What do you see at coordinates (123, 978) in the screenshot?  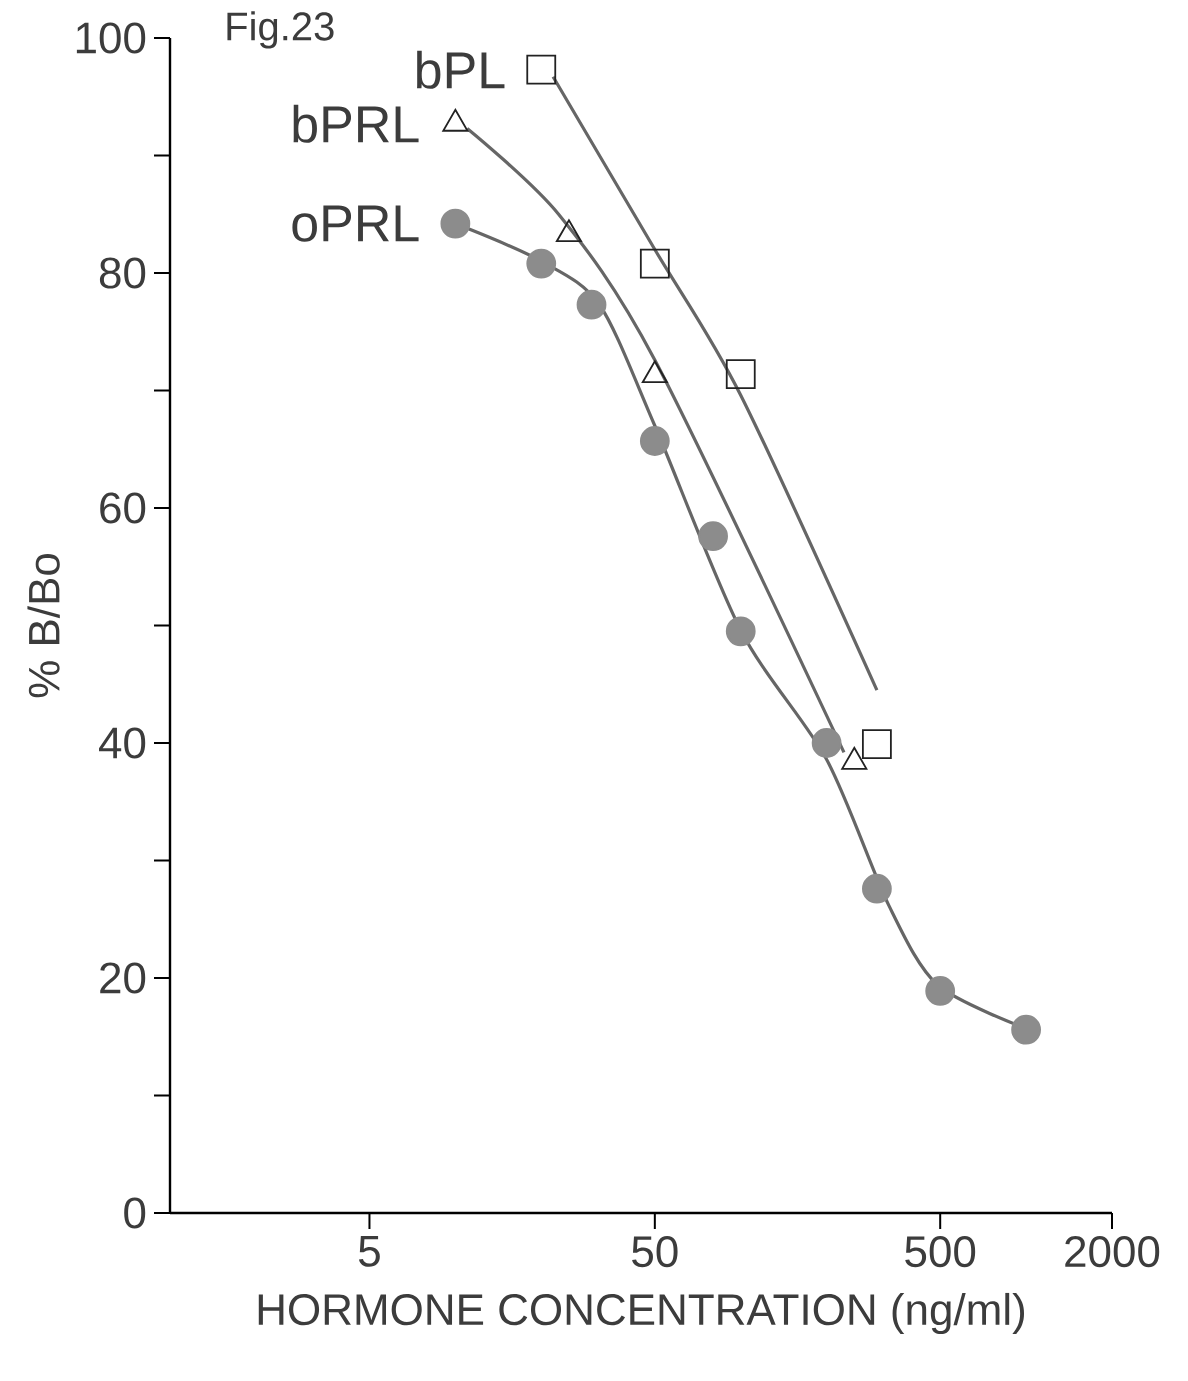 I see `y-tick-label: 20` at bounding box center [123, 978].